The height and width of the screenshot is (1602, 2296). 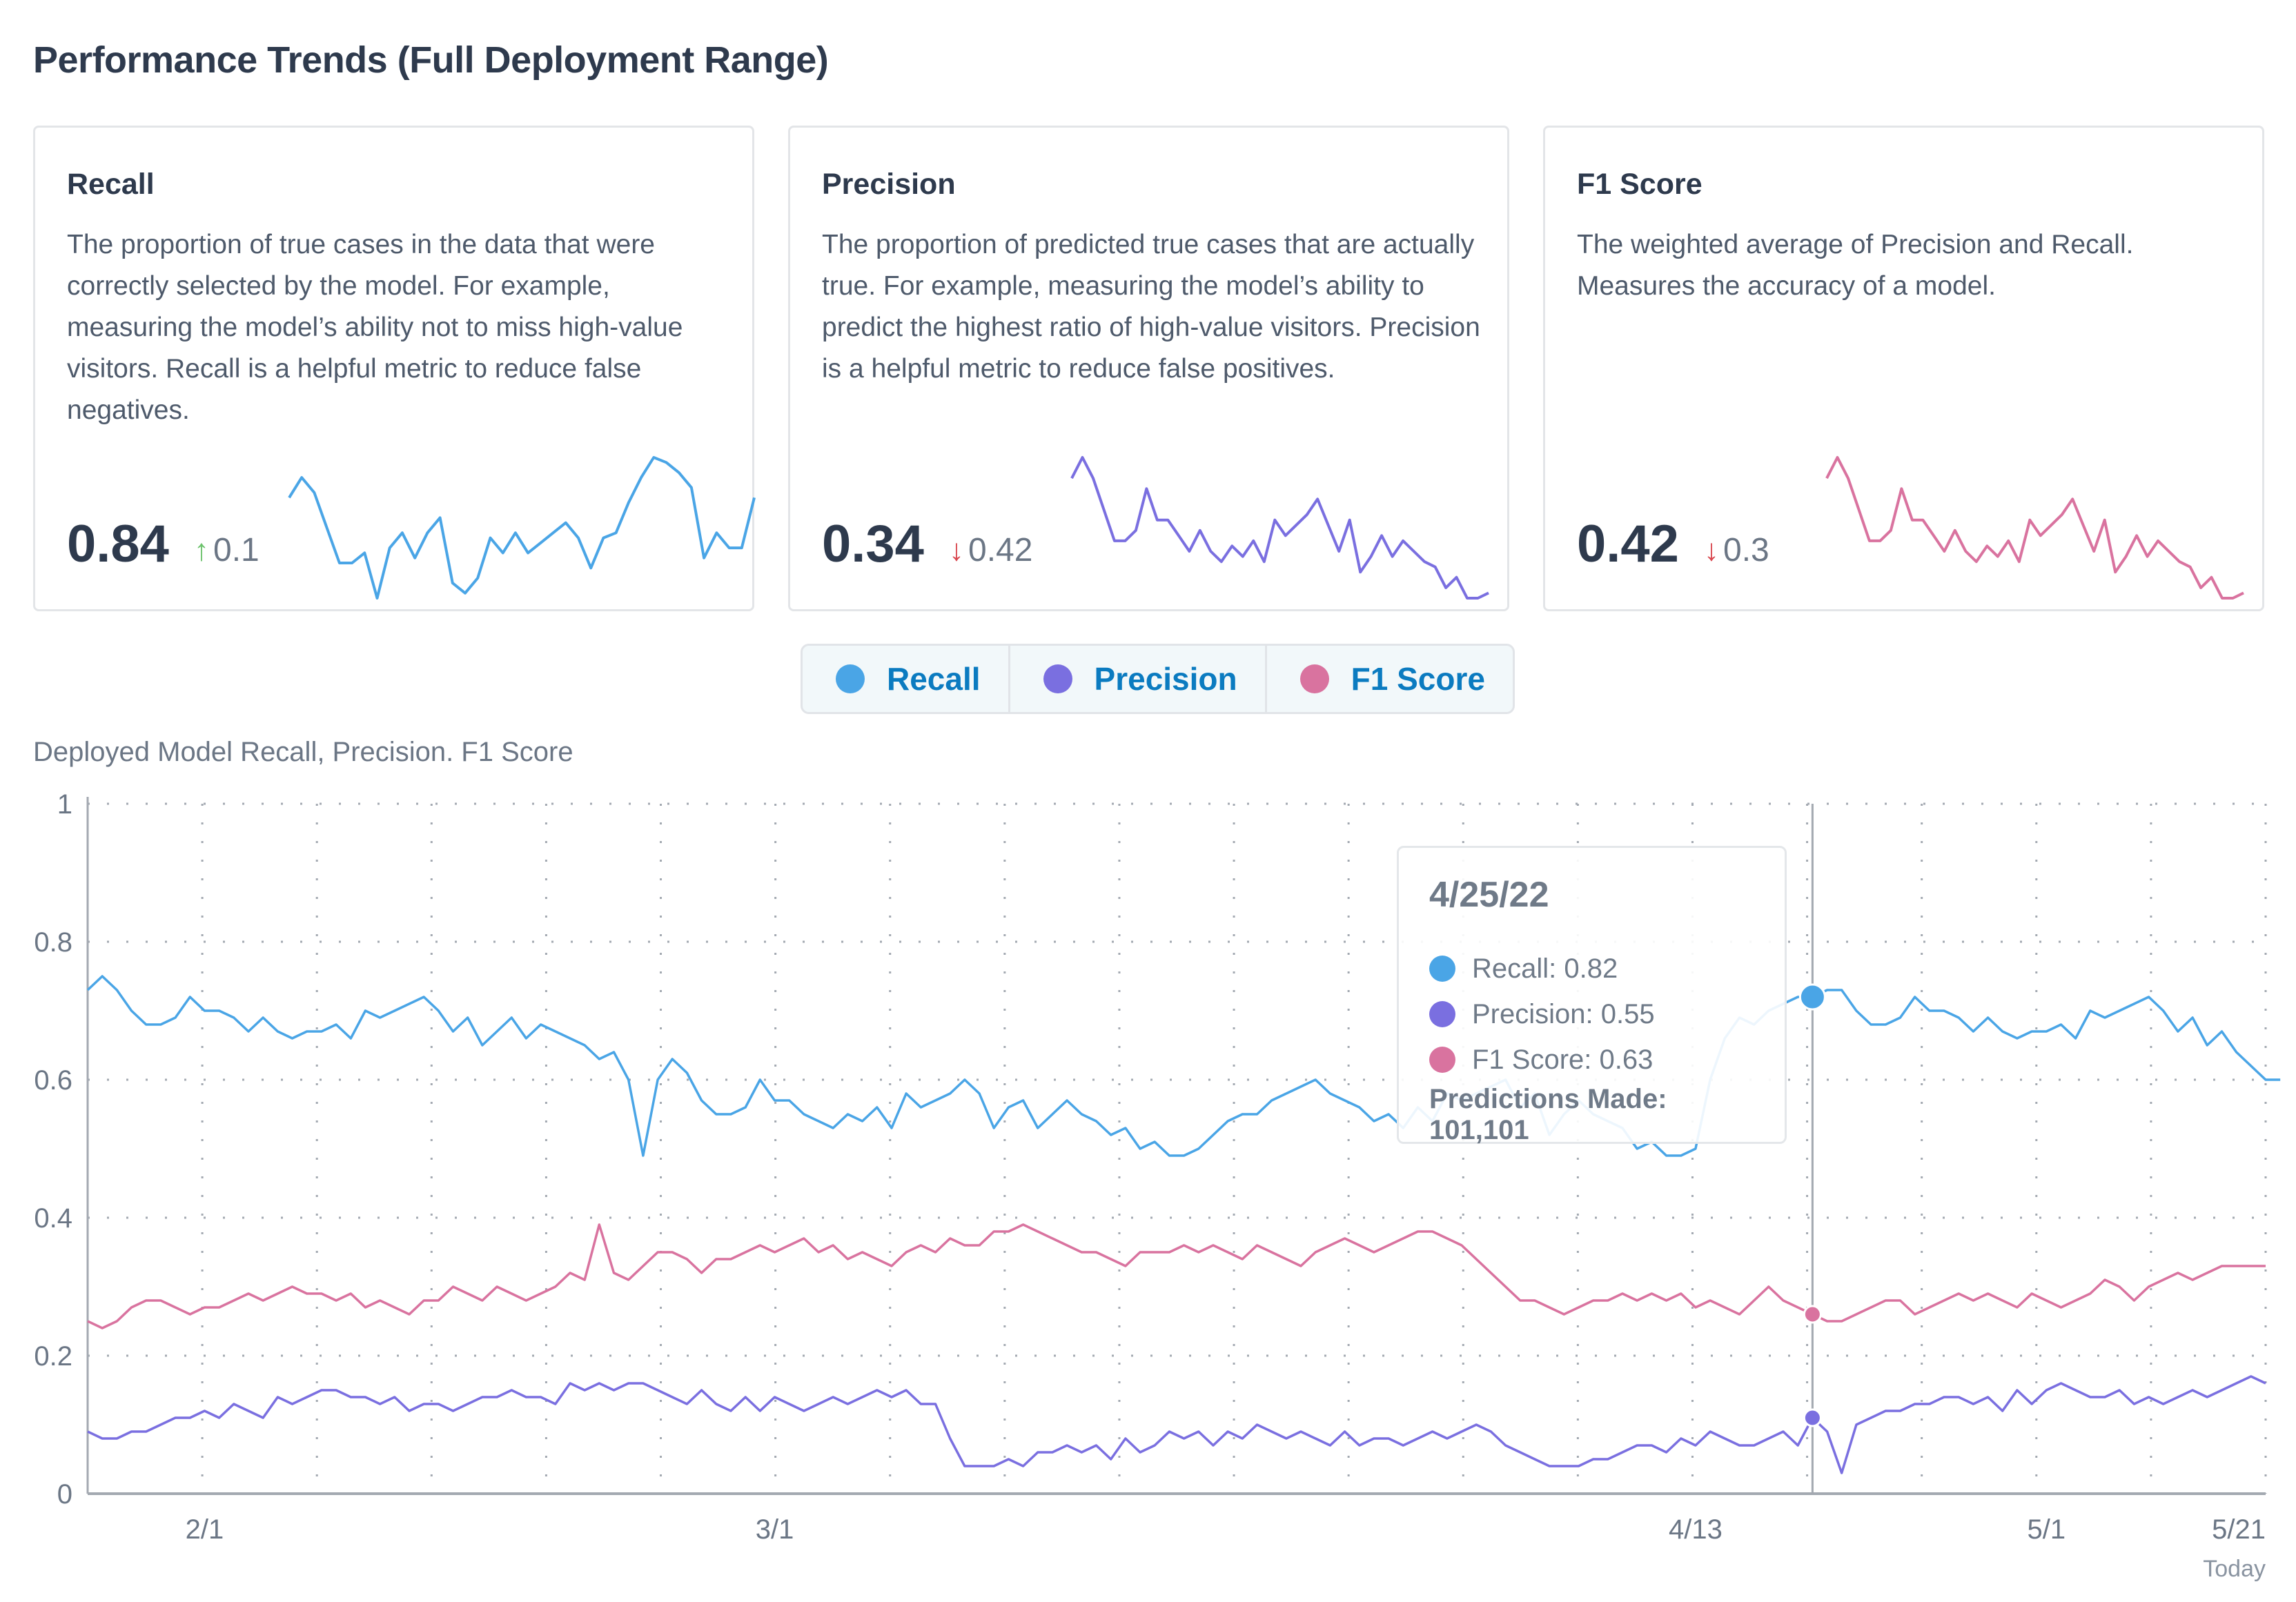 I want to click on tooltip-row-recall: Recall: 0.82, so click(x=1591, y=968).